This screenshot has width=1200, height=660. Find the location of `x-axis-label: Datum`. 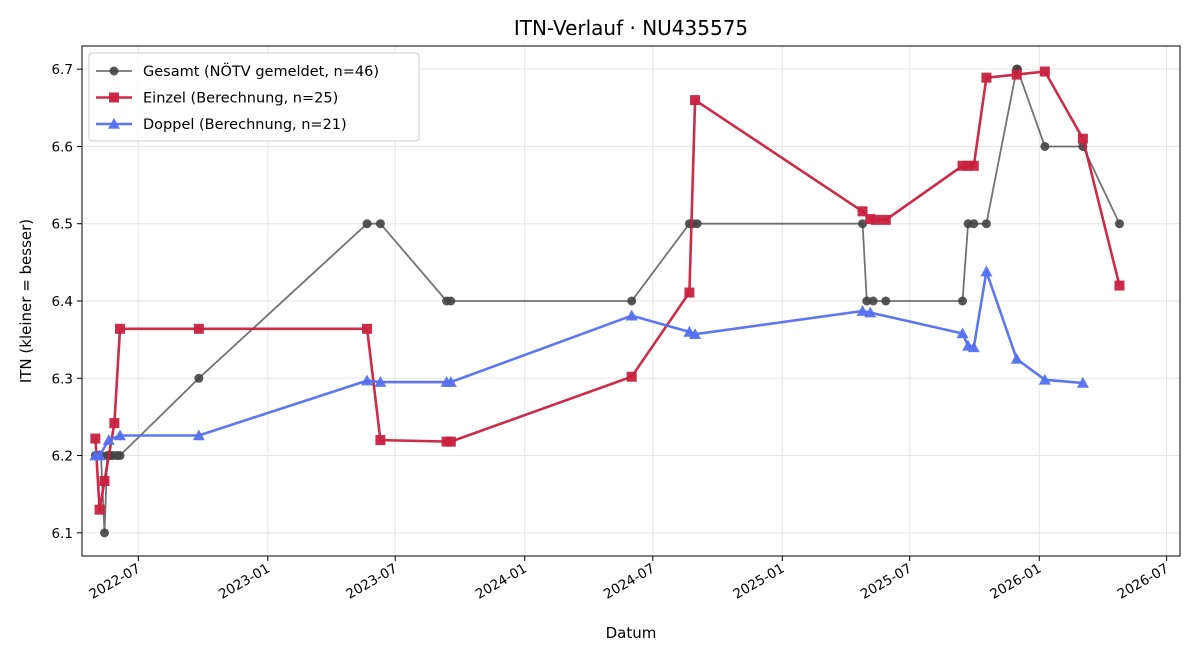

x-axis-label: Datum is located at coordinates (631, 633).